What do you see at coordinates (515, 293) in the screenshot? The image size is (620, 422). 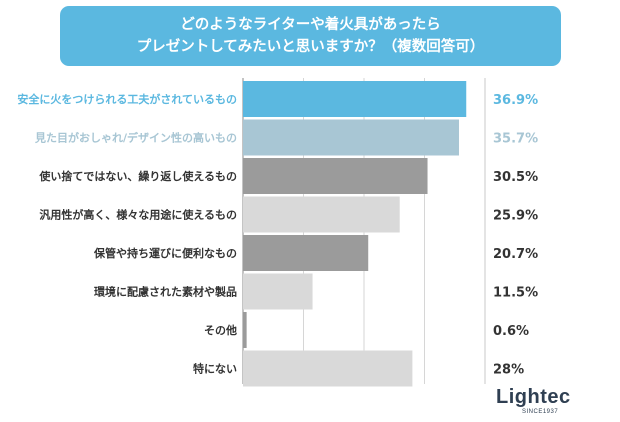 I see `value-label-6: 11.5%` at bounding box center [515, 293].